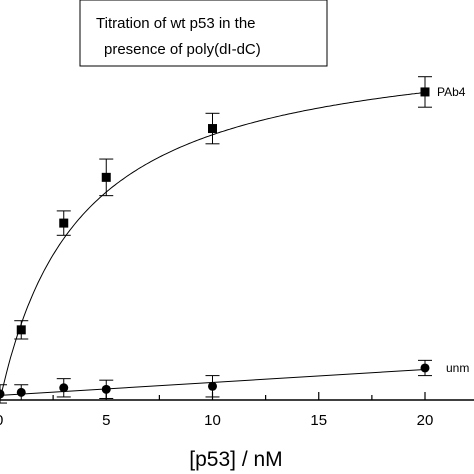 The width and height of the screenshot is (474, 474). I want to click on series-label-pab4: PAb4, so click(451, 92).